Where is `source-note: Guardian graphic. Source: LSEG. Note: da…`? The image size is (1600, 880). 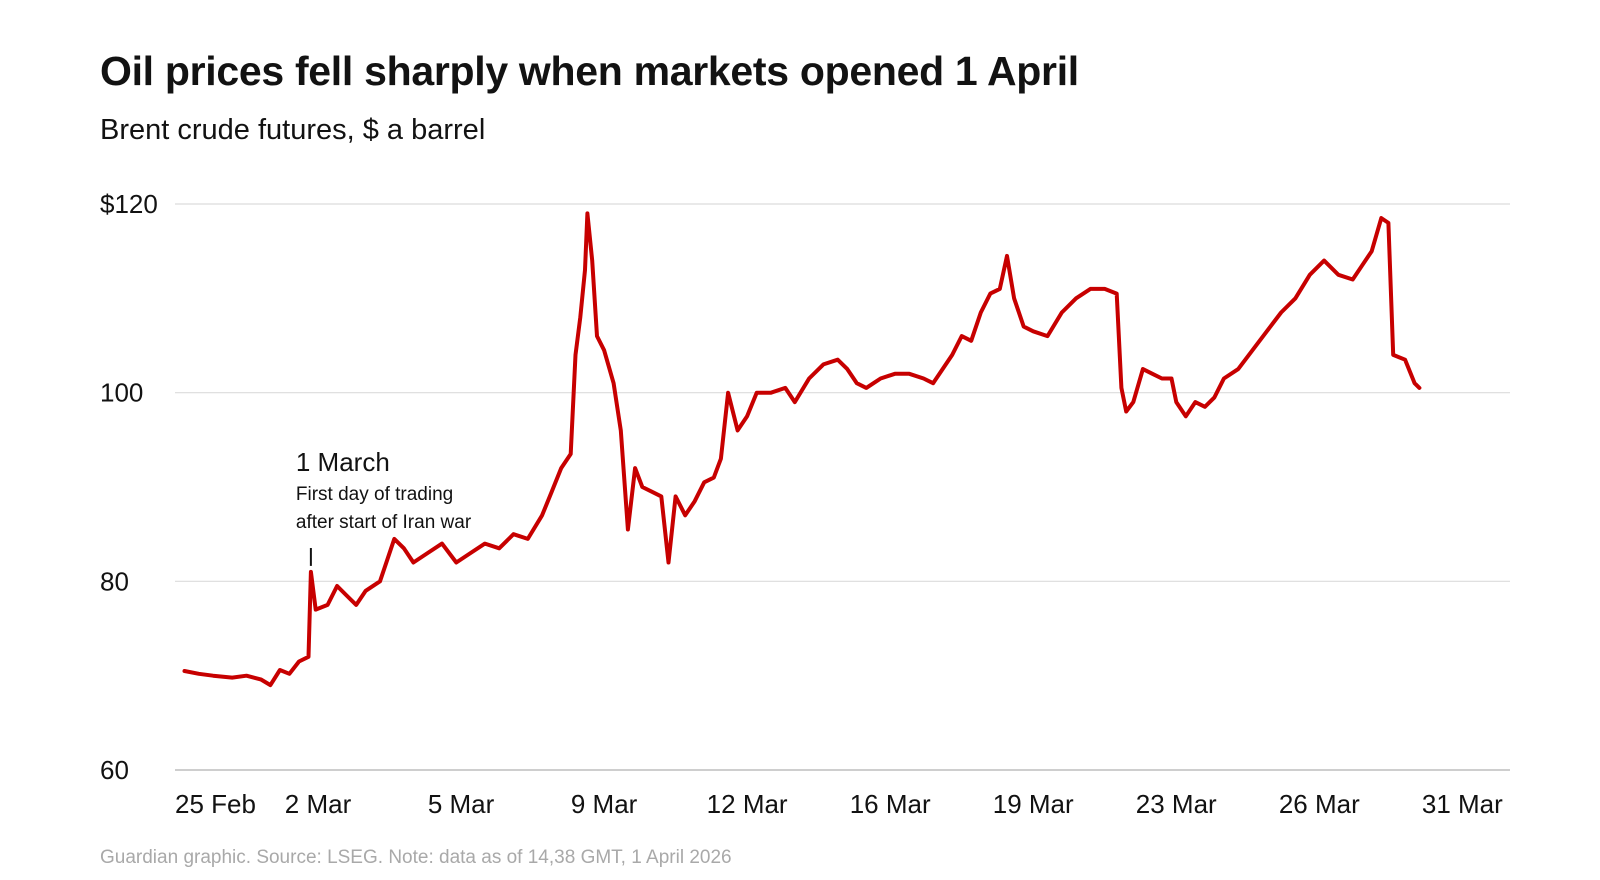 source-note: Guardian graphic. Source: LSEG. Note: da… is located at coordinates (416, 857).